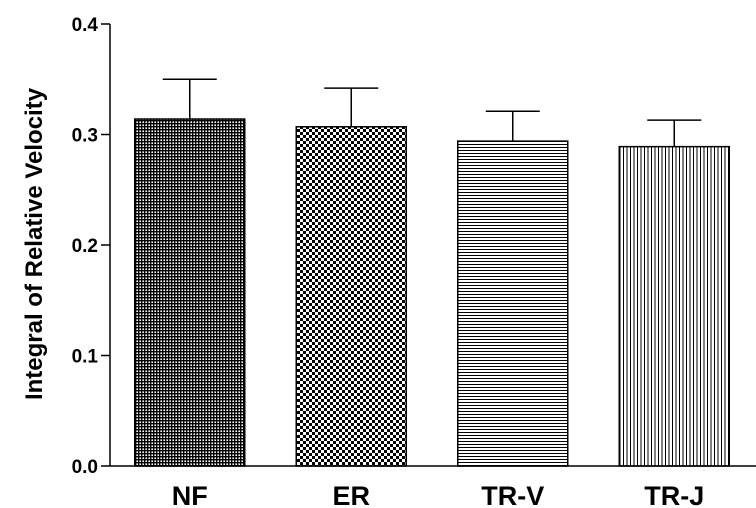 This screenshot has height=508, width=756. What do you see at coordinates (674, 494) in the screenshot?
I see `x-tick-label-tr-j: TR-J` at bounding box center [674, 494].